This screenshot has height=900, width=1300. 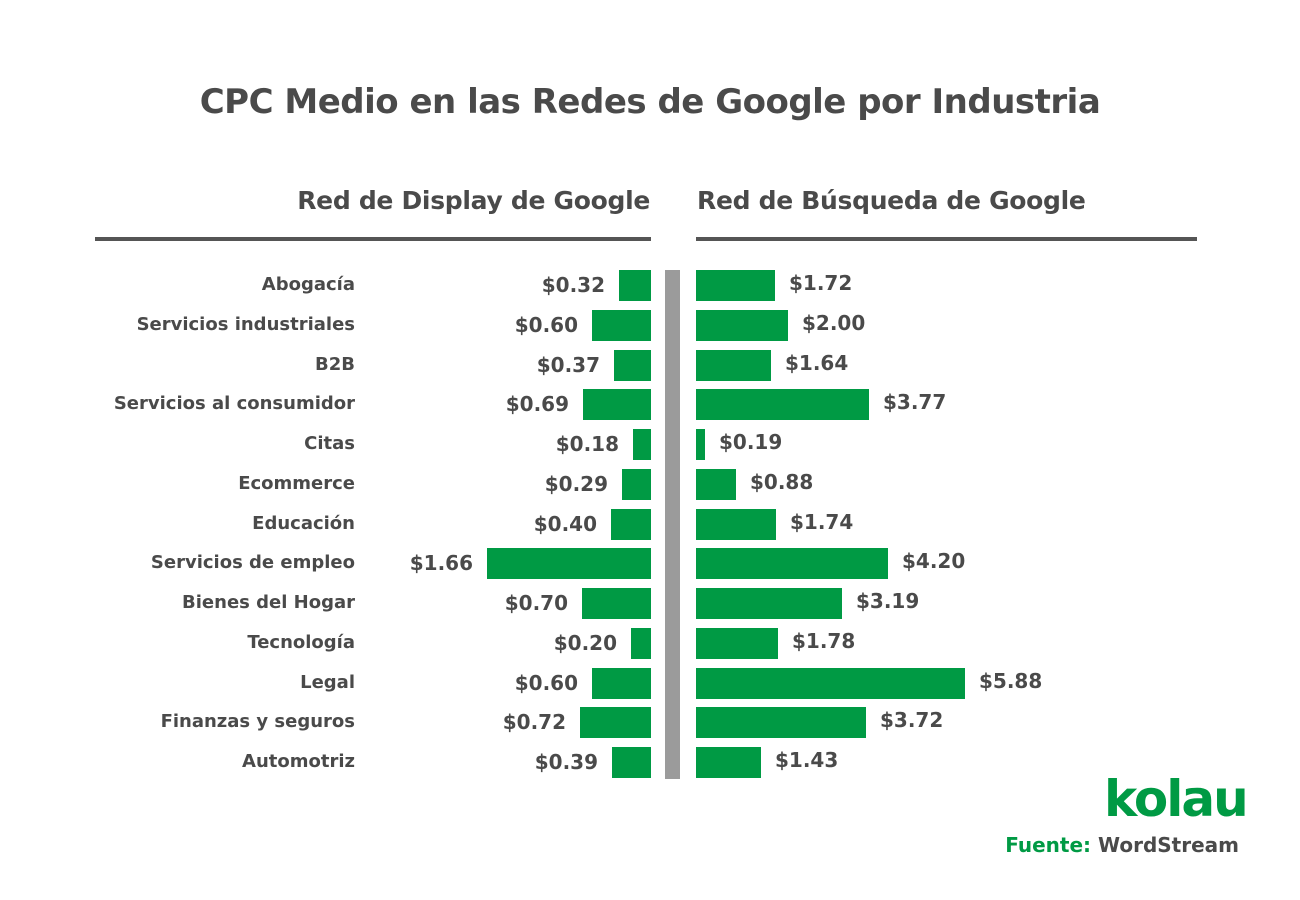 I want to click on search-value-label: $2.00, so click(x=834, y=322).